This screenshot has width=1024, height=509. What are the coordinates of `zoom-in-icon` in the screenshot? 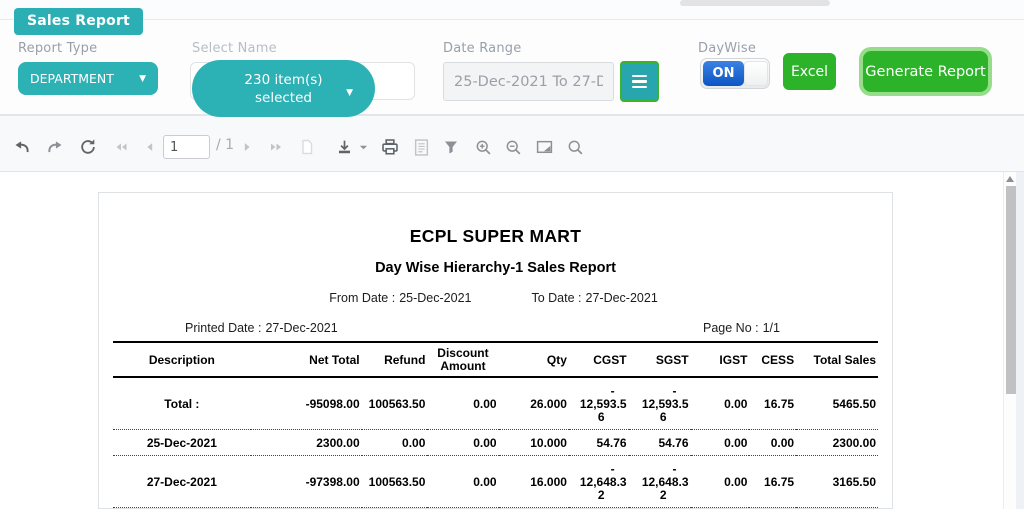 It's located at (483, 147).